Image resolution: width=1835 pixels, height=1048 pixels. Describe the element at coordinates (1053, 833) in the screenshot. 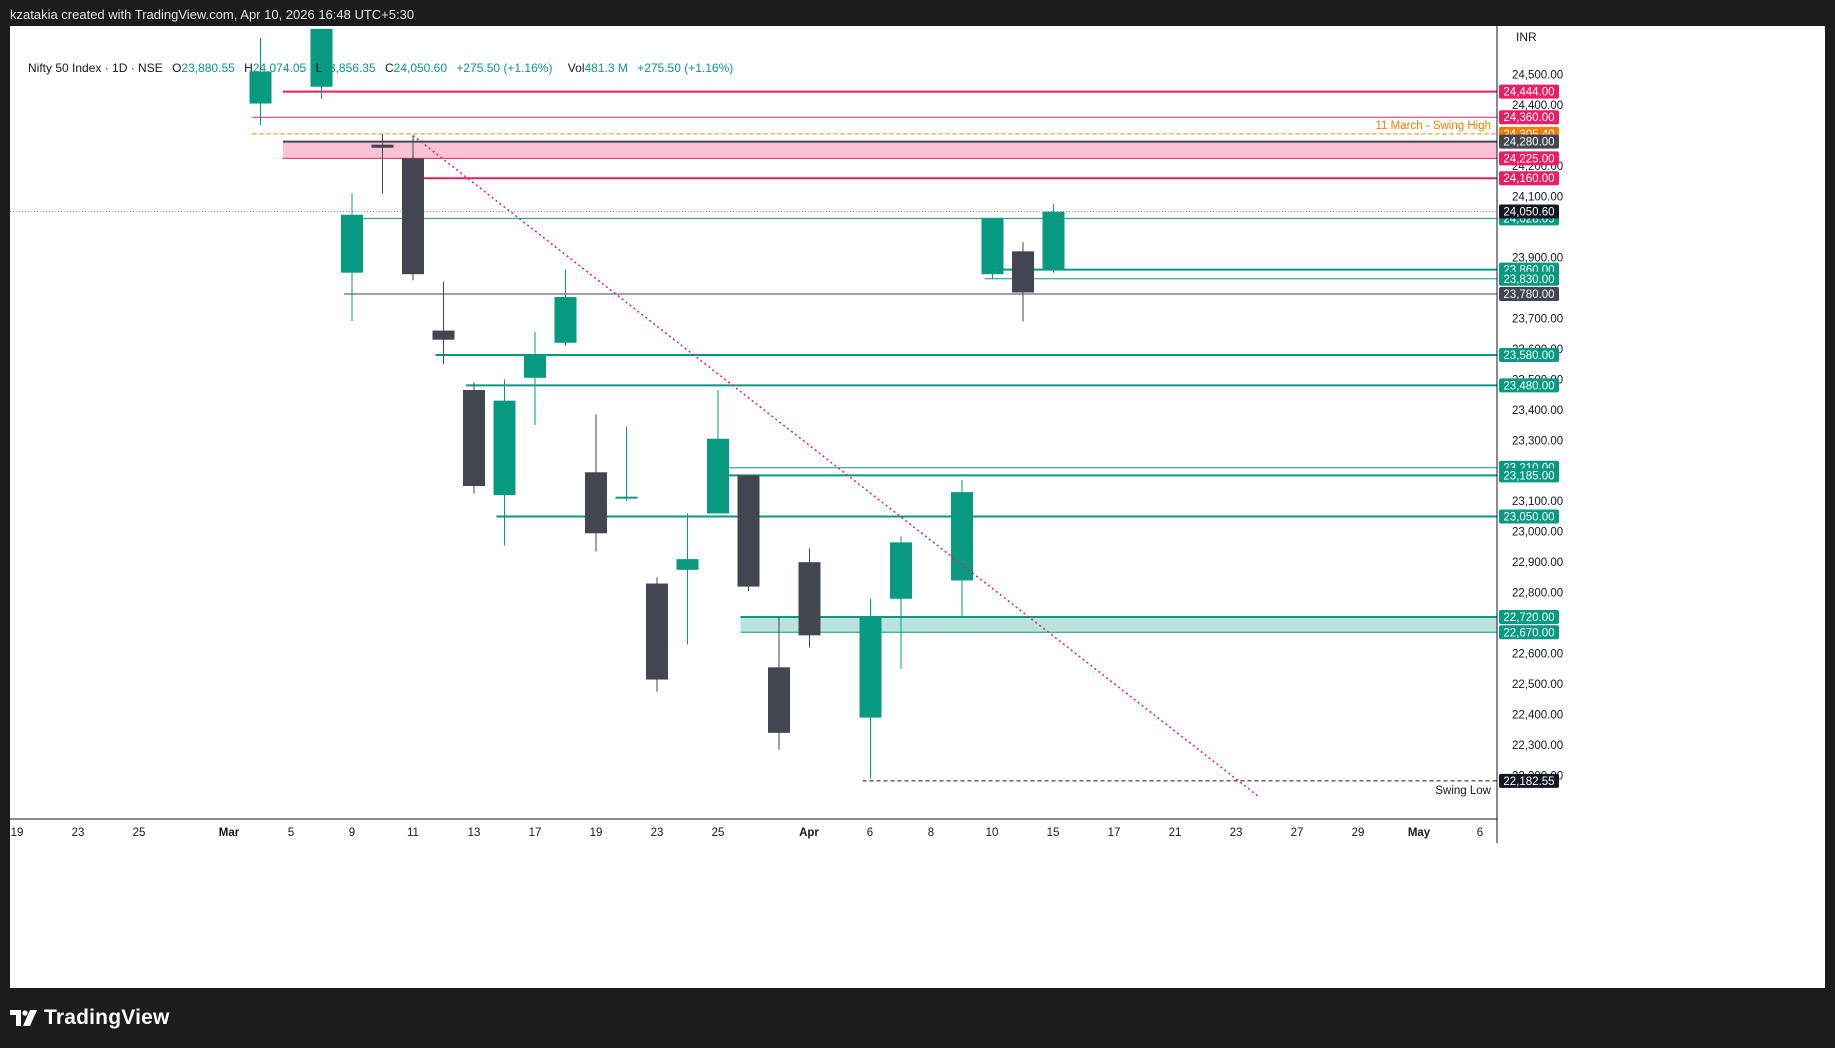

I see `time-tick-label: 15` at that location.